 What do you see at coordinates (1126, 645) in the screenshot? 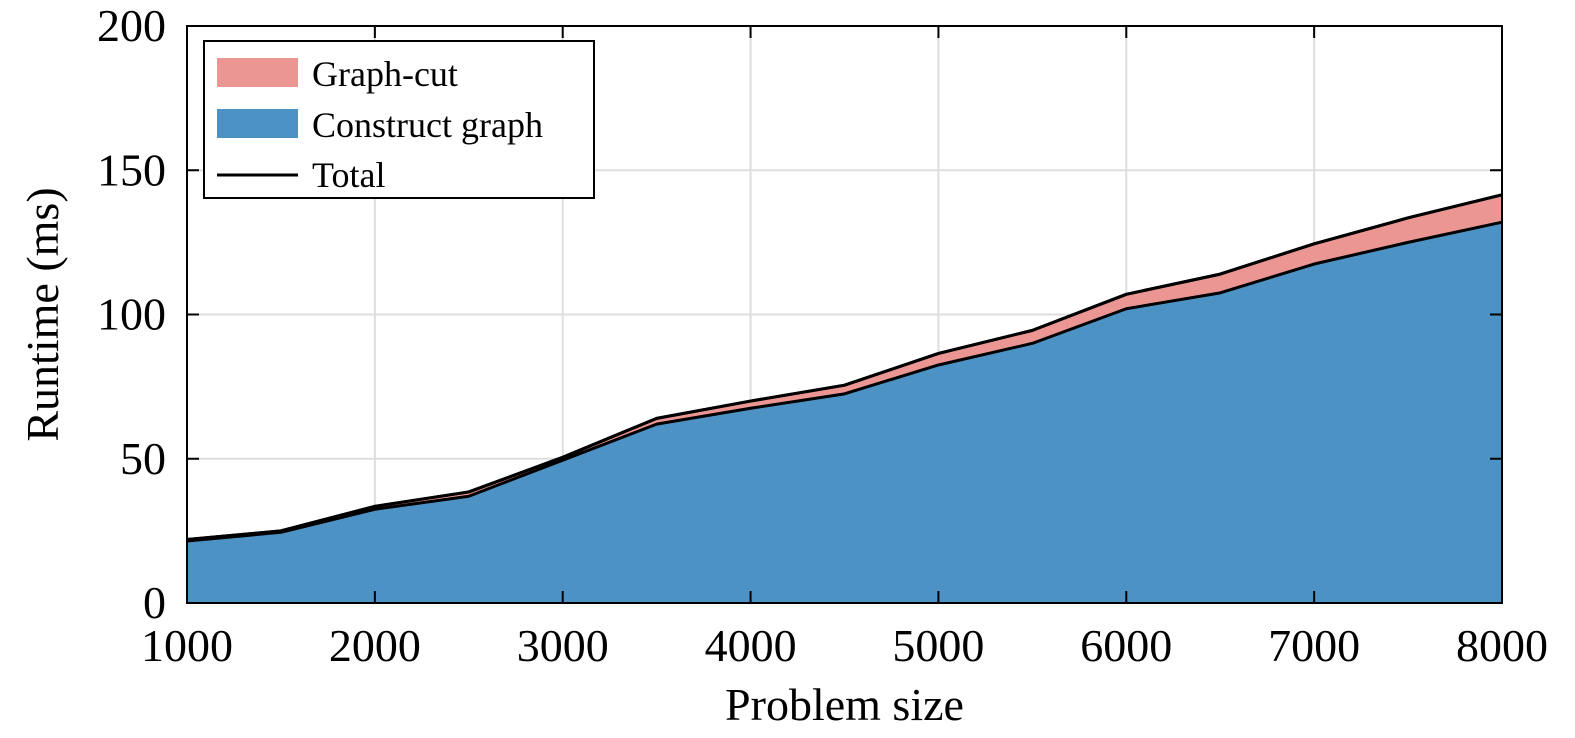
I see `x-tick-label-6000: 6000` at bounding box center [1126, 645].